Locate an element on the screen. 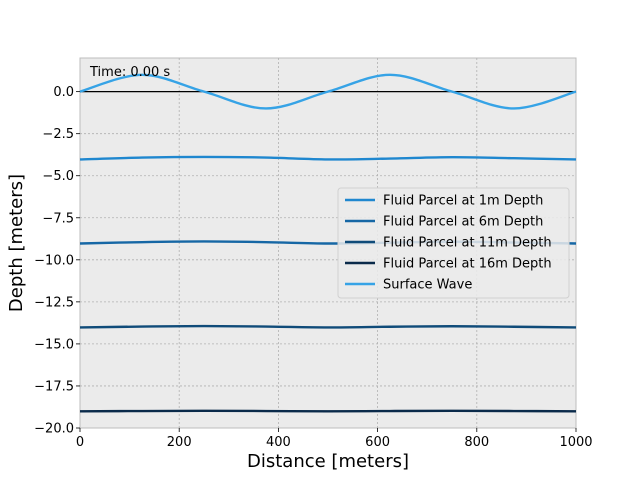 The width and height of the screenshot is (640, 480). y-tick-label: −7.5 is located at coordinates (58, 218).